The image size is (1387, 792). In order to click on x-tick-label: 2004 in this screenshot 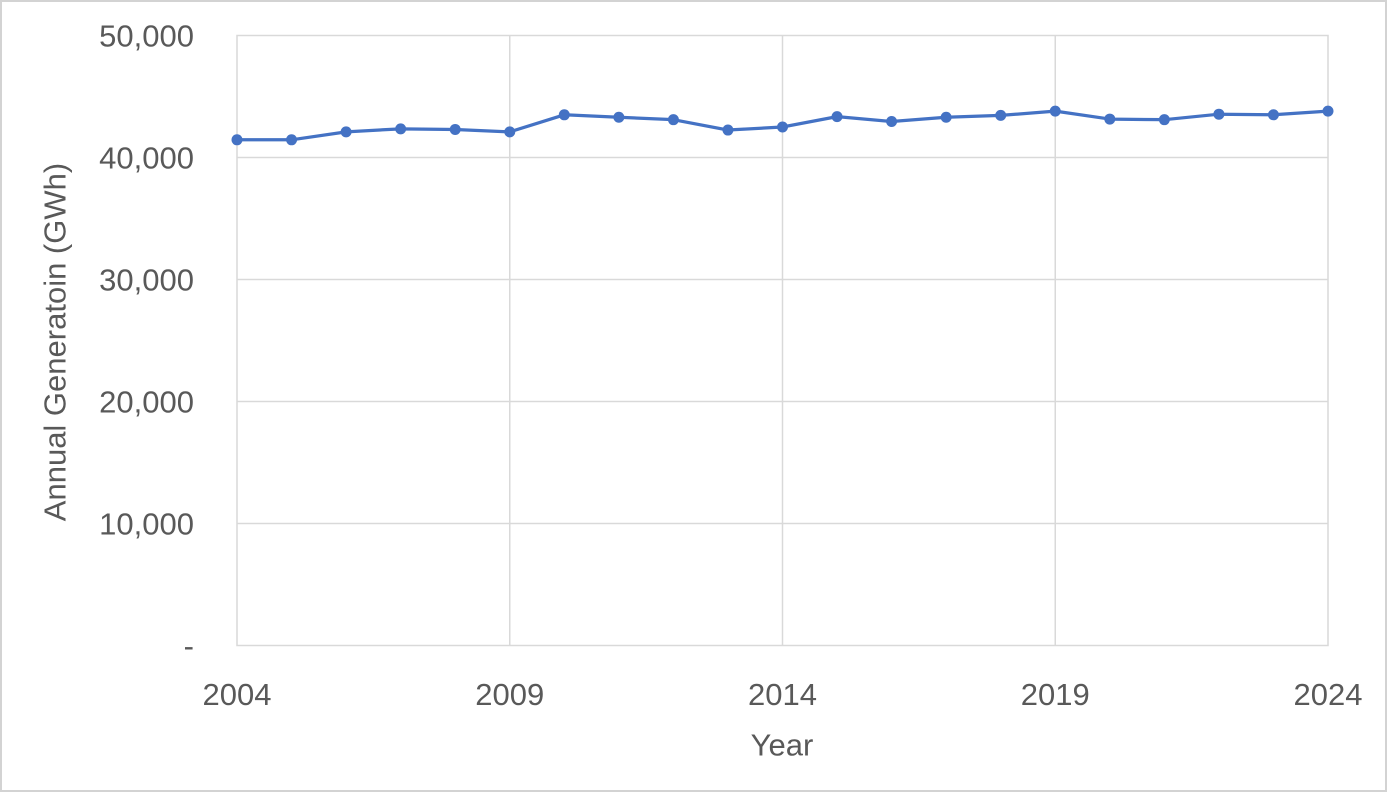, I will do `click(237, 694)`.